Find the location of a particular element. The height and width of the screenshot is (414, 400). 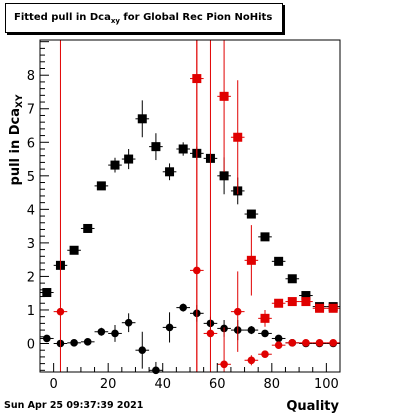

y-tick-label: 8 is located at coordinates (31, 76).